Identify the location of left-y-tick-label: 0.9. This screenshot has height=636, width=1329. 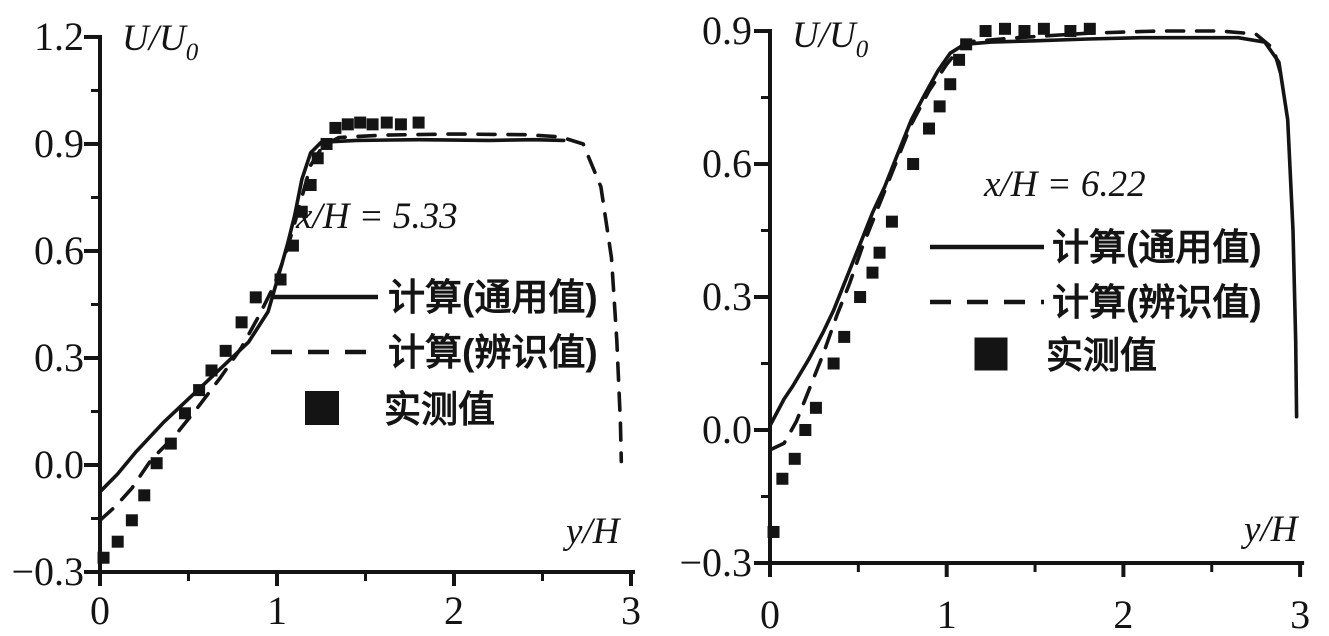
(59, 143).